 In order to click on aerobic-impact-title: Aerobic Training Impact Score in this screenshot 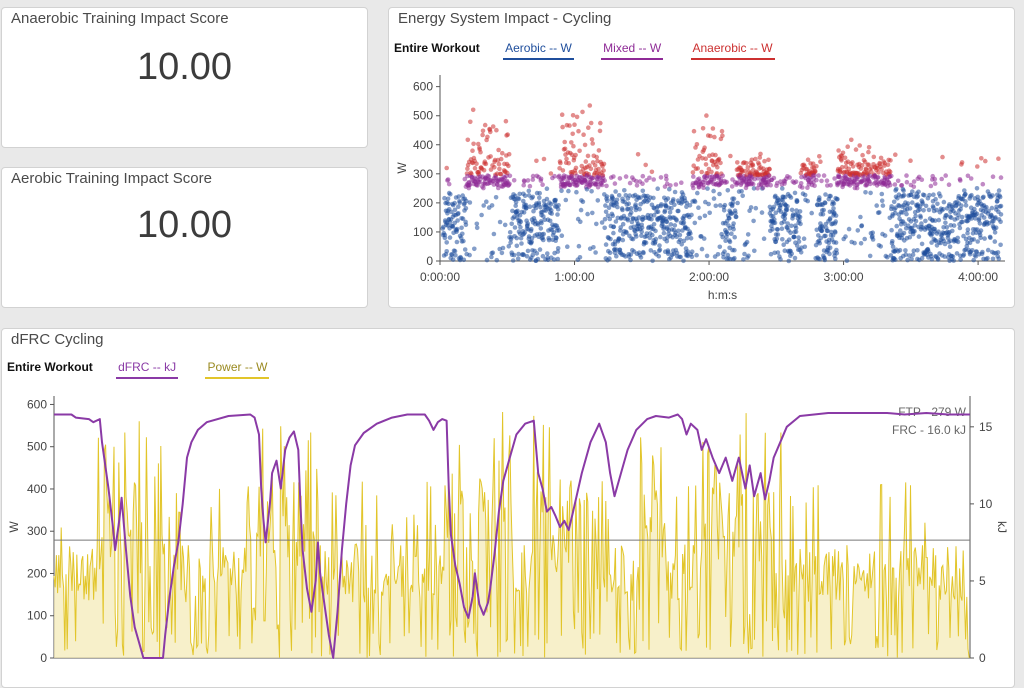, I will do `click(111, 178)`.